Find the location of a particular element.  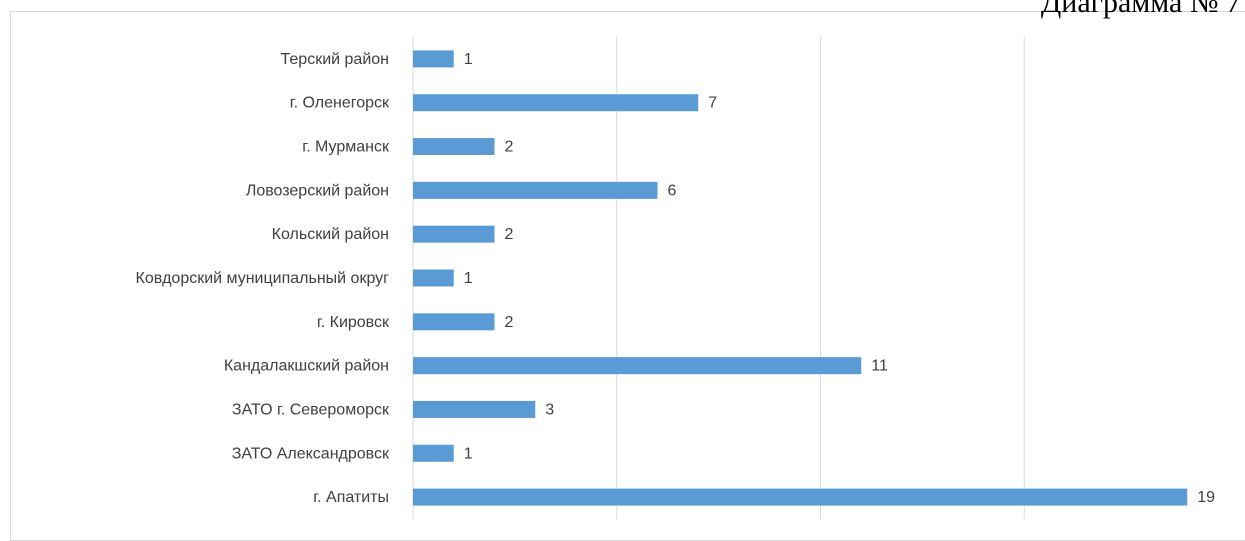

chart-heading: Диаграмма № 7 is located at coordinates (1140, 9).